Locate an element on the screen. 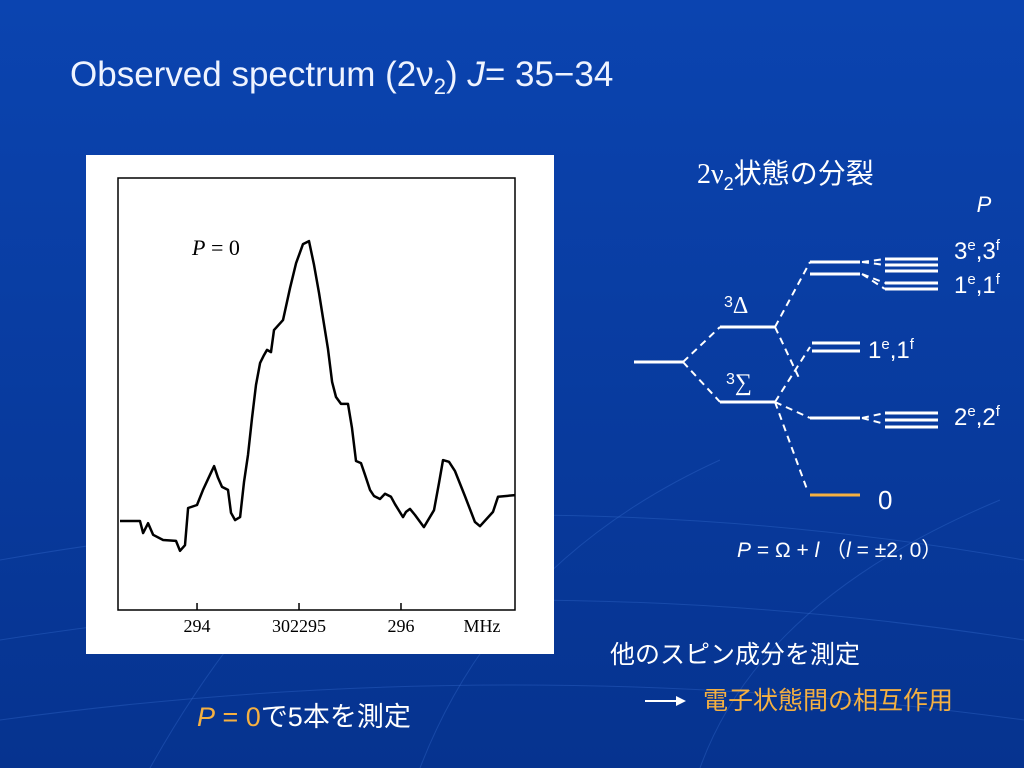 The width and height of the screenshot is (1024, 768). footer-note: P = 0で5本を測定 is located at coordinates (304, 717).